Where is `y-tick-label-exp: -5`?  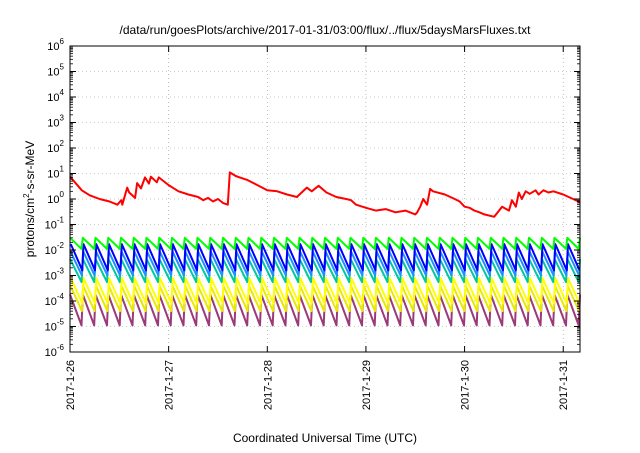
y-tick-label-exp: -5 is located at coordinates (61, 322).